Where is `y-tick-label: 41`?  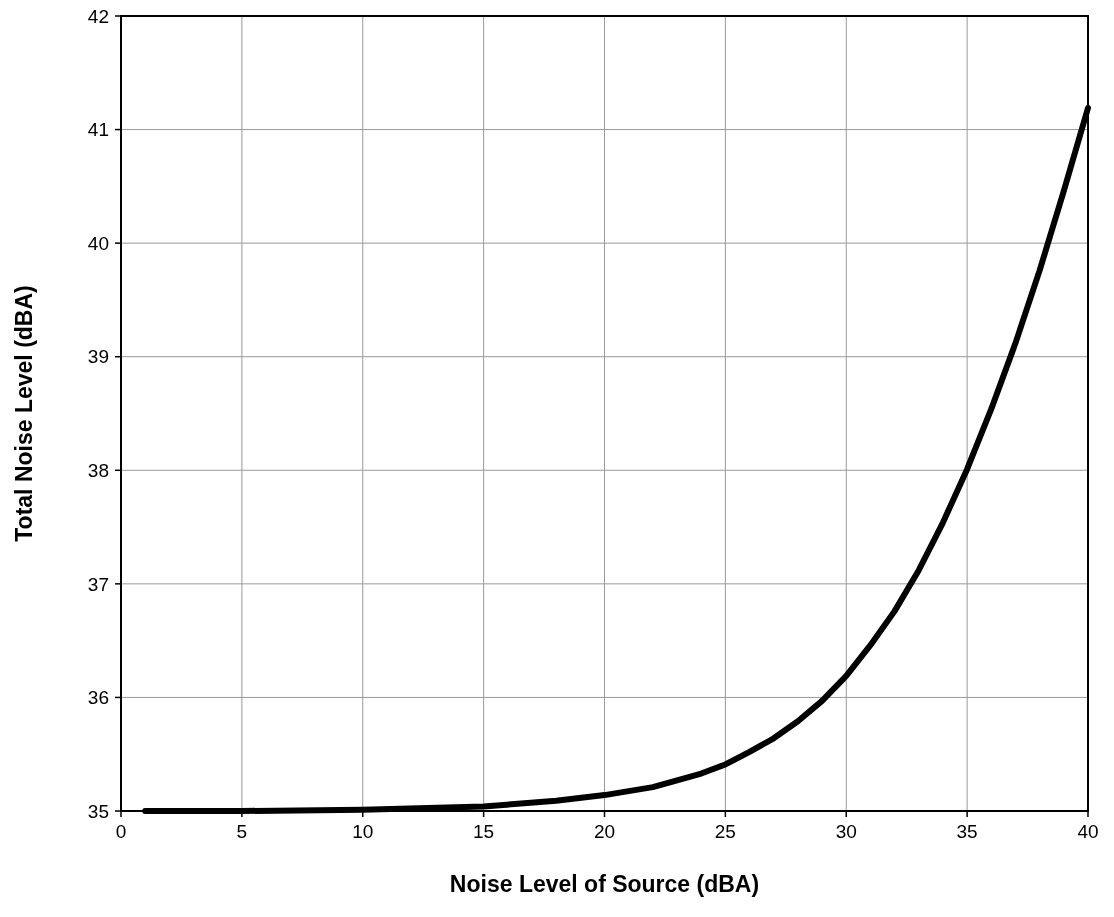 y-tick-label: 41 is located at coordinates (98, 130).